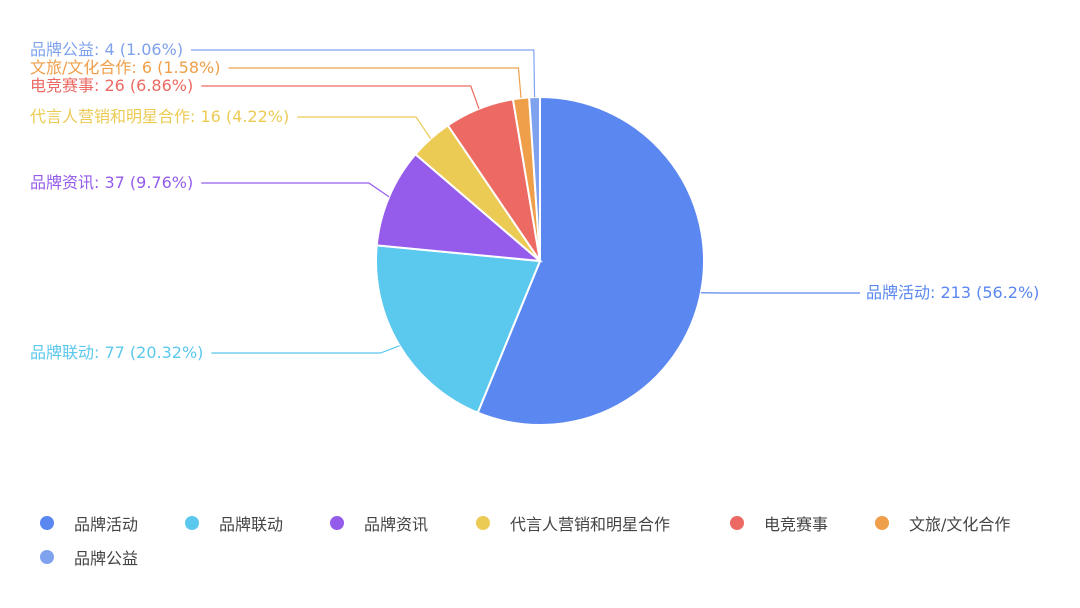  What do you see at coordinates (116, 352) in the screenshot?
I see `slice-label: 品牌联动: 77 (20.32%)` at bounding box center [116, 352].